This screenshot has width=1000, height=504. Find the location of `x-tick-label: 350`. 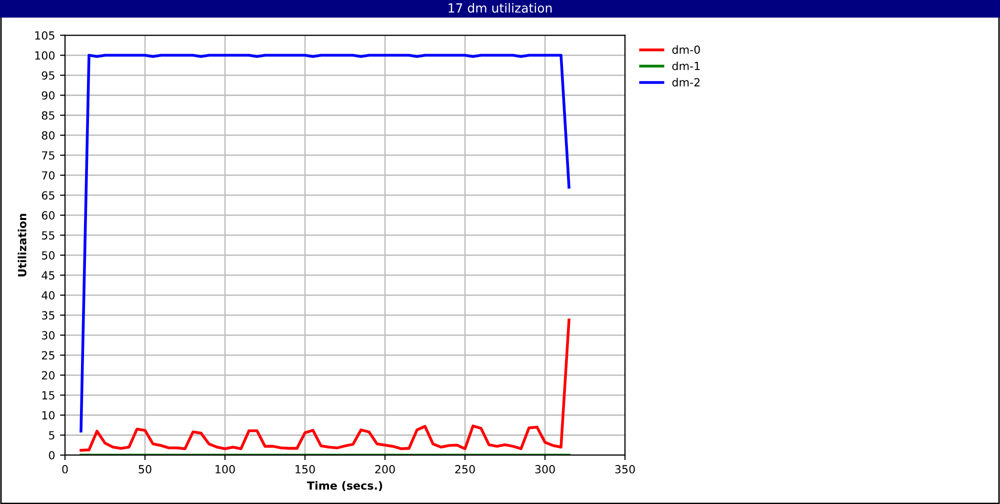

x-tick-label: 350 is located at coordinates (625, 469).